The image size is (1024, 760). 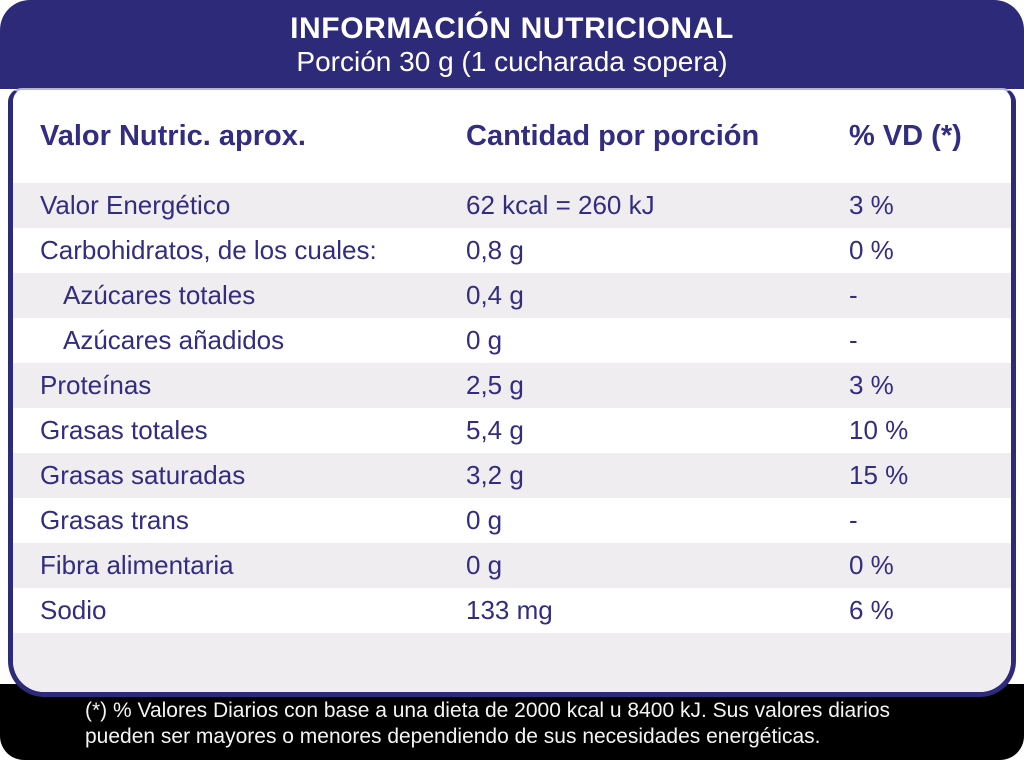 What do you see at coordinates (512, 565) in the screenshot?
I see `table-row: Fibra alimentaria 0 g 0 %` at bounding box center [512, 565].